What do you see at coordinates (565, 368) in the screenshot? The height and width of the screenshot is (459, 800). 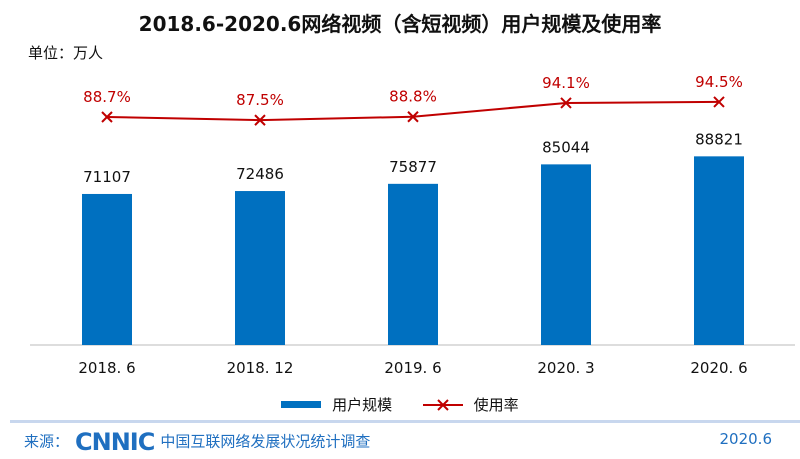 I see `x-tick-label: 2020. 3` at bounding box center [565, 368].